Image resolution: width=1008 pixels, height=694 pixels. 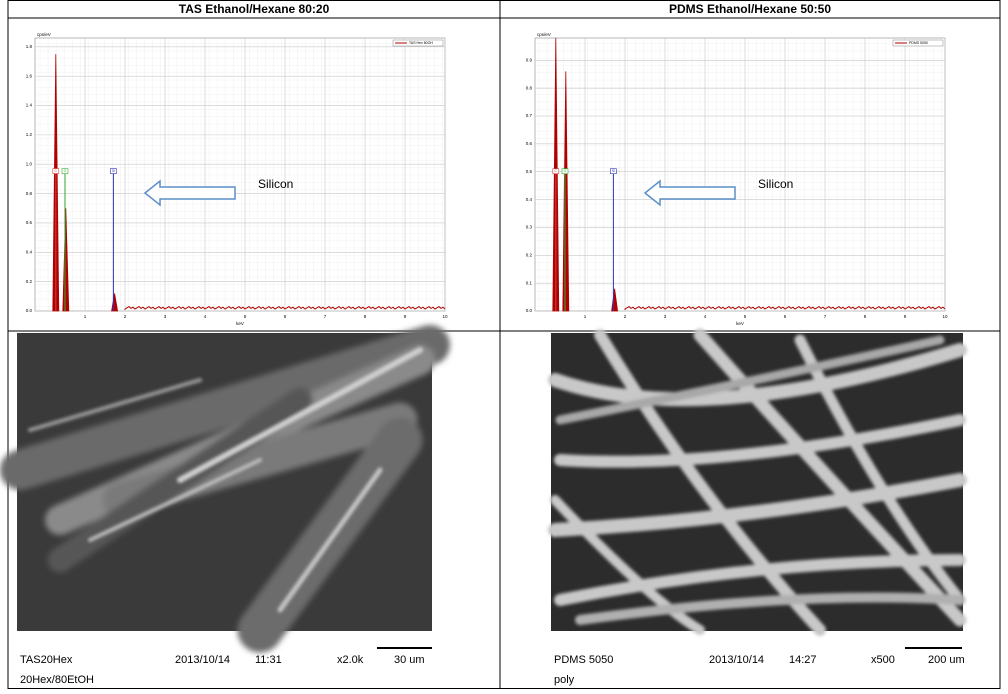 What do you see at coordinates (350, 660) in the screenshot?
I see `micrograph-magnification: x2.0k` at bounding box center [350, 660].